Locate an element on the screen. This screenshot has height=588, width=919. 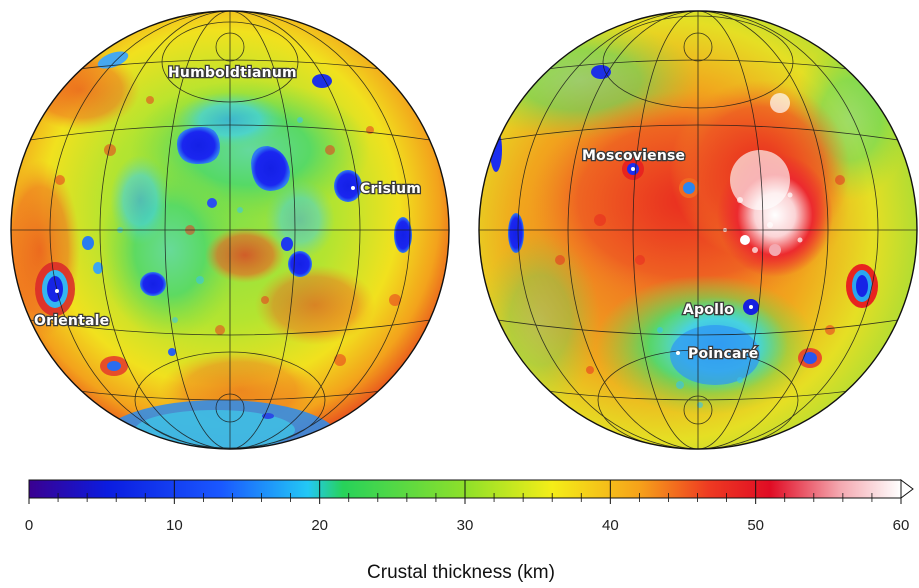
label-humboldtianum: Humboldtianum is located at coordinates (232, 73).